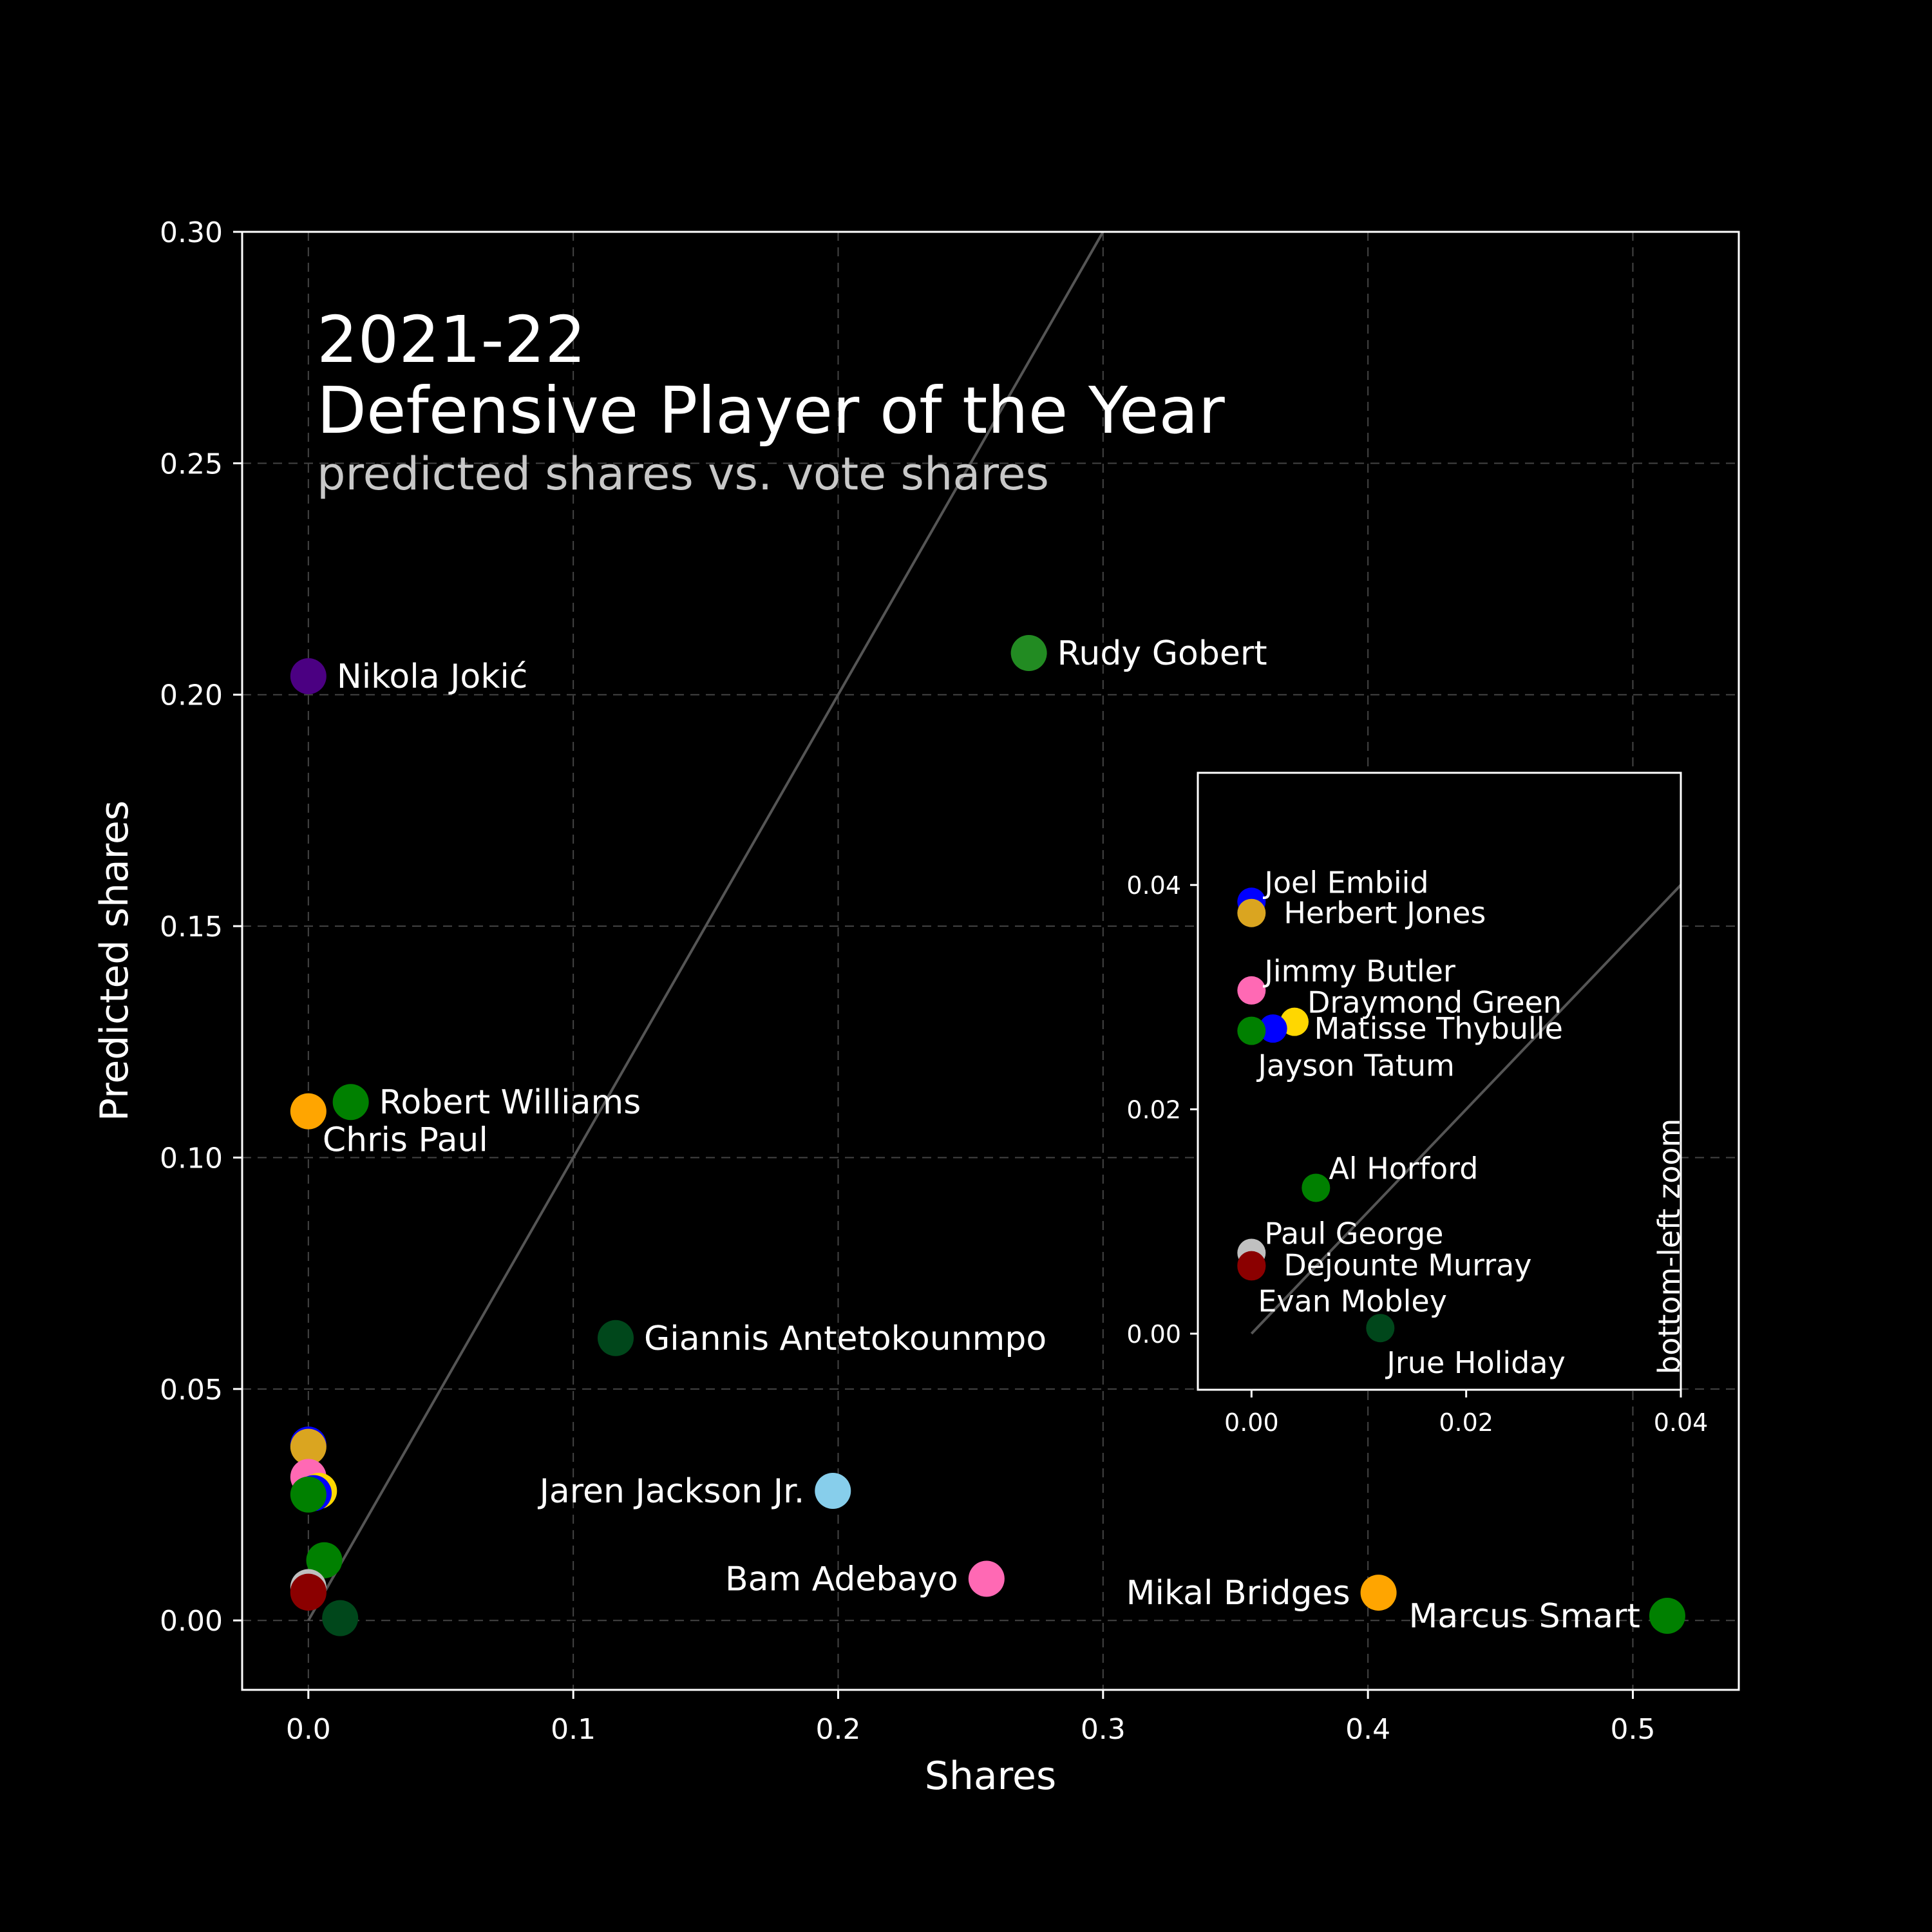  I want to click on point-label-marcus-smart: Marcus Smart, so click(1525, 1616).